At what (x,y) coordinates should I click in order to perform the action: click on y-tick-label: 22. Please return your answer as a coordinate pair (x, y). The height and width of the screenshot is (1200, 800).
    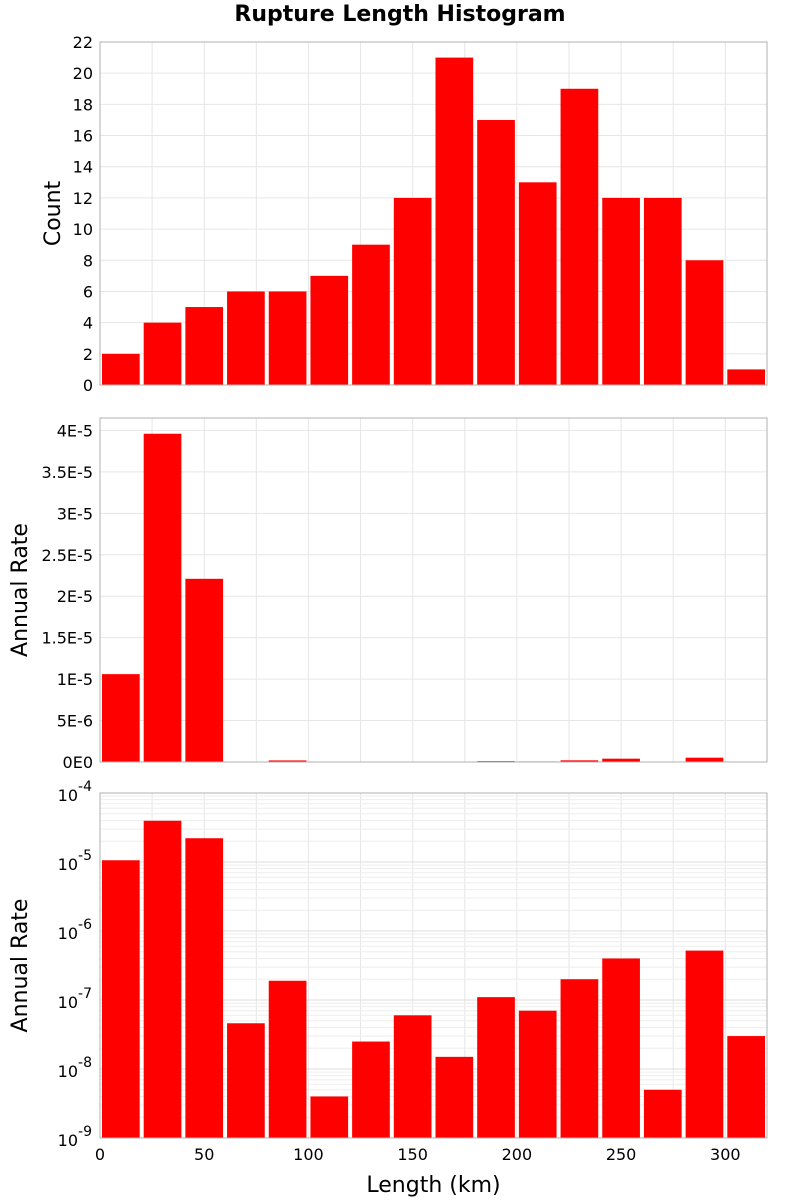
    Looking at the image, I should click on (83, 42).